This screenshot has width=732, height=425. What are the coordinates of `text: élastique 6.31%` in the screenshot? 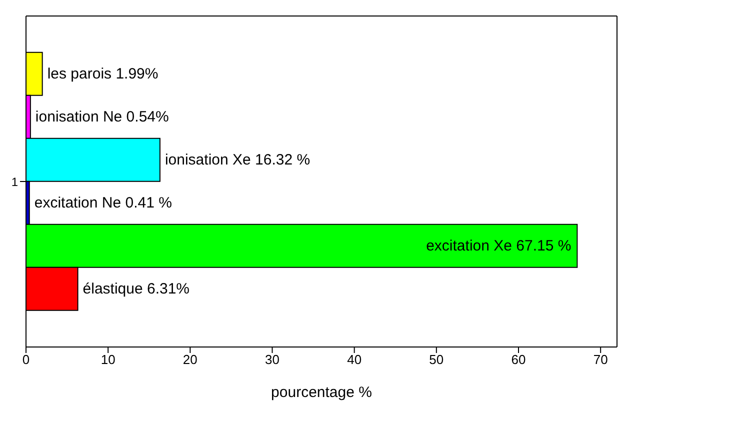 It's located at (136, 289).